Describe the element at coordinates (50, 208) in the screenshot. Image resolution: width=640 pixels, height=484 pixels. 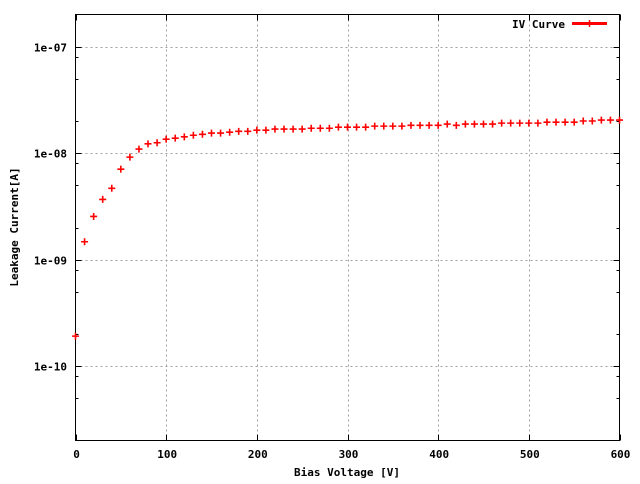
I see `y-tick-labels: 1e-07 1e-08 1e-09 1e-10` at that location.